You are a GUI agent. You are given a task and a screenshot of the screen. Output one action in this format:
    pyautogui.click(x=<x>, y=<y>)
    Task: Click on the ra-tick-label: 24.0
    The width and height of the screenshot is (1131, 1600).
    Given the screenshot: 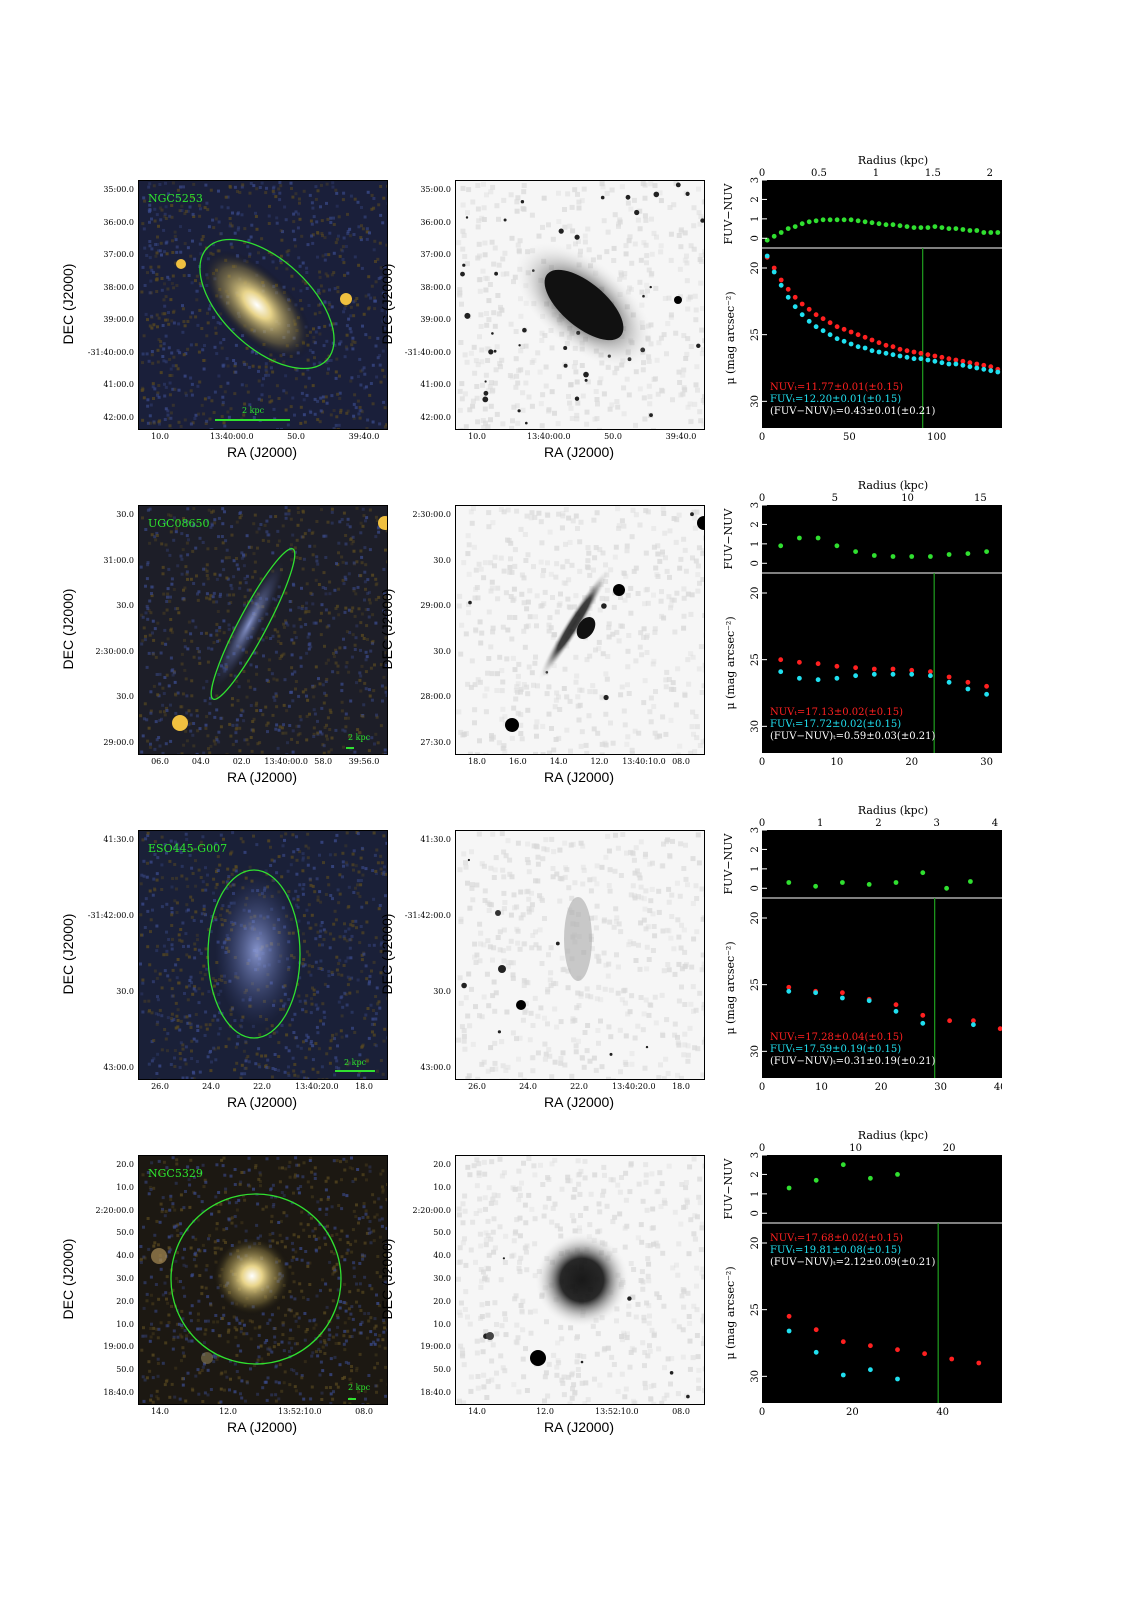 What is the action you would take?
    pyautogui.click(x=211, y=1086)
    